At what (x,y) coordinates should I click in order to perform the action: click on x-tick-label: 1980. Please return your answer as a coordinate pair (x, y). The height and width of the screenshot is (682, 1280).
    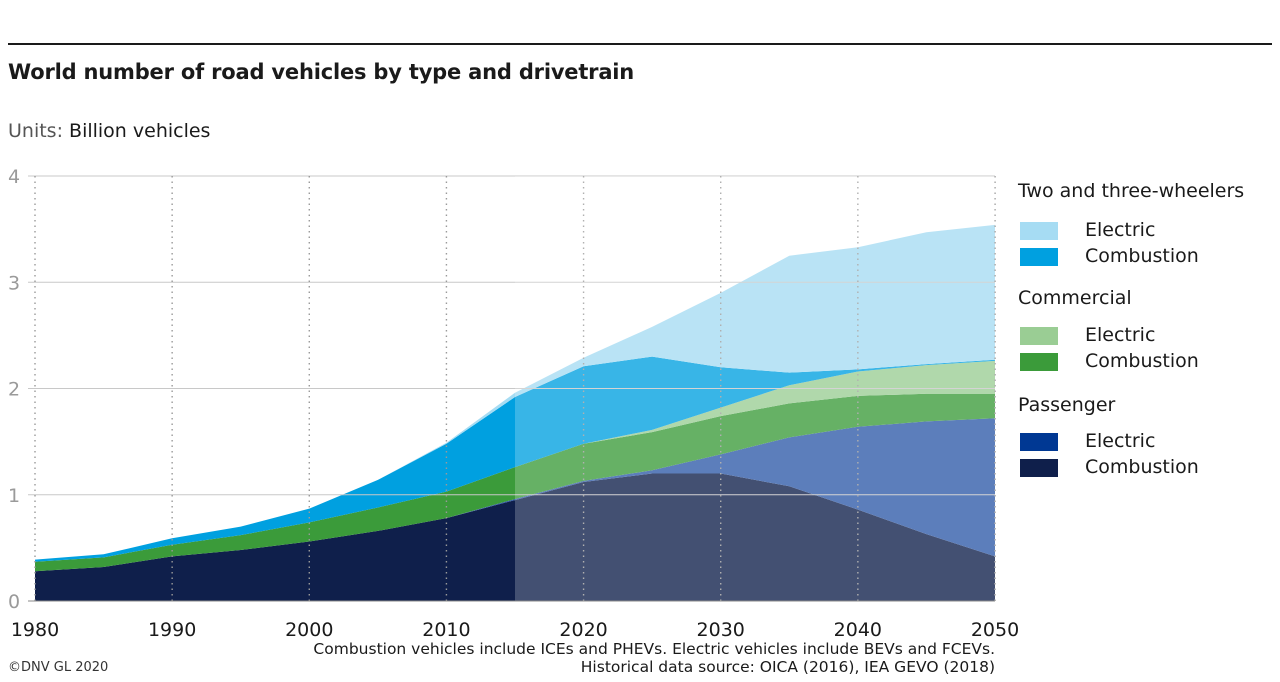
    Looking at the image, I should click on (35, 630).